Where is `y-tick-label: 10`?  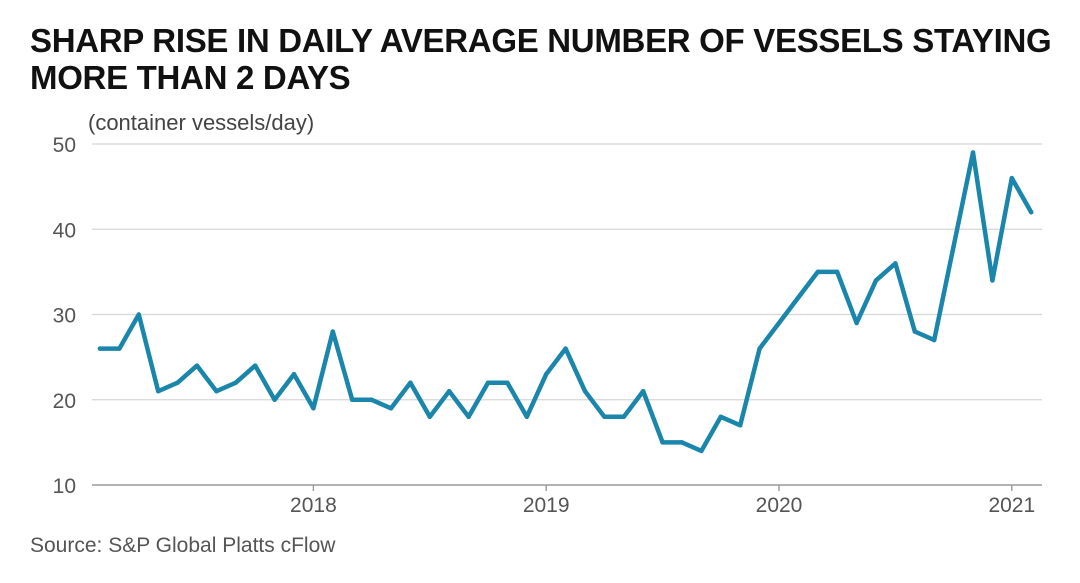
y-tick-label: 10 is located at coordinates (64, 486).